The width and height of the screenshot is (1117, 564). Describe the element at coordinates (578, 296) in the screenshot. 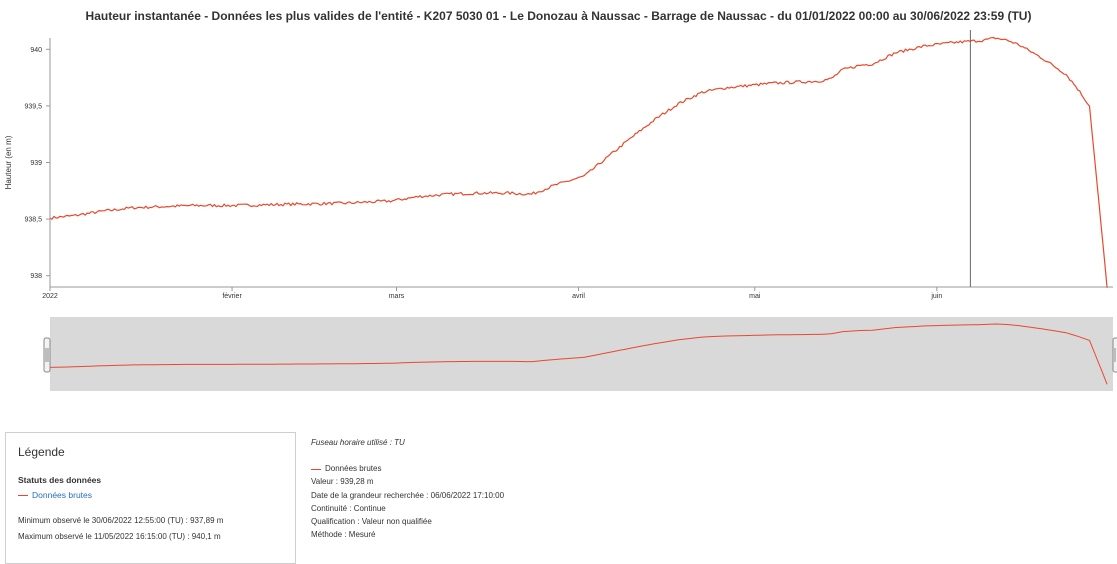

I see `x-tick-label: avril` at that location.